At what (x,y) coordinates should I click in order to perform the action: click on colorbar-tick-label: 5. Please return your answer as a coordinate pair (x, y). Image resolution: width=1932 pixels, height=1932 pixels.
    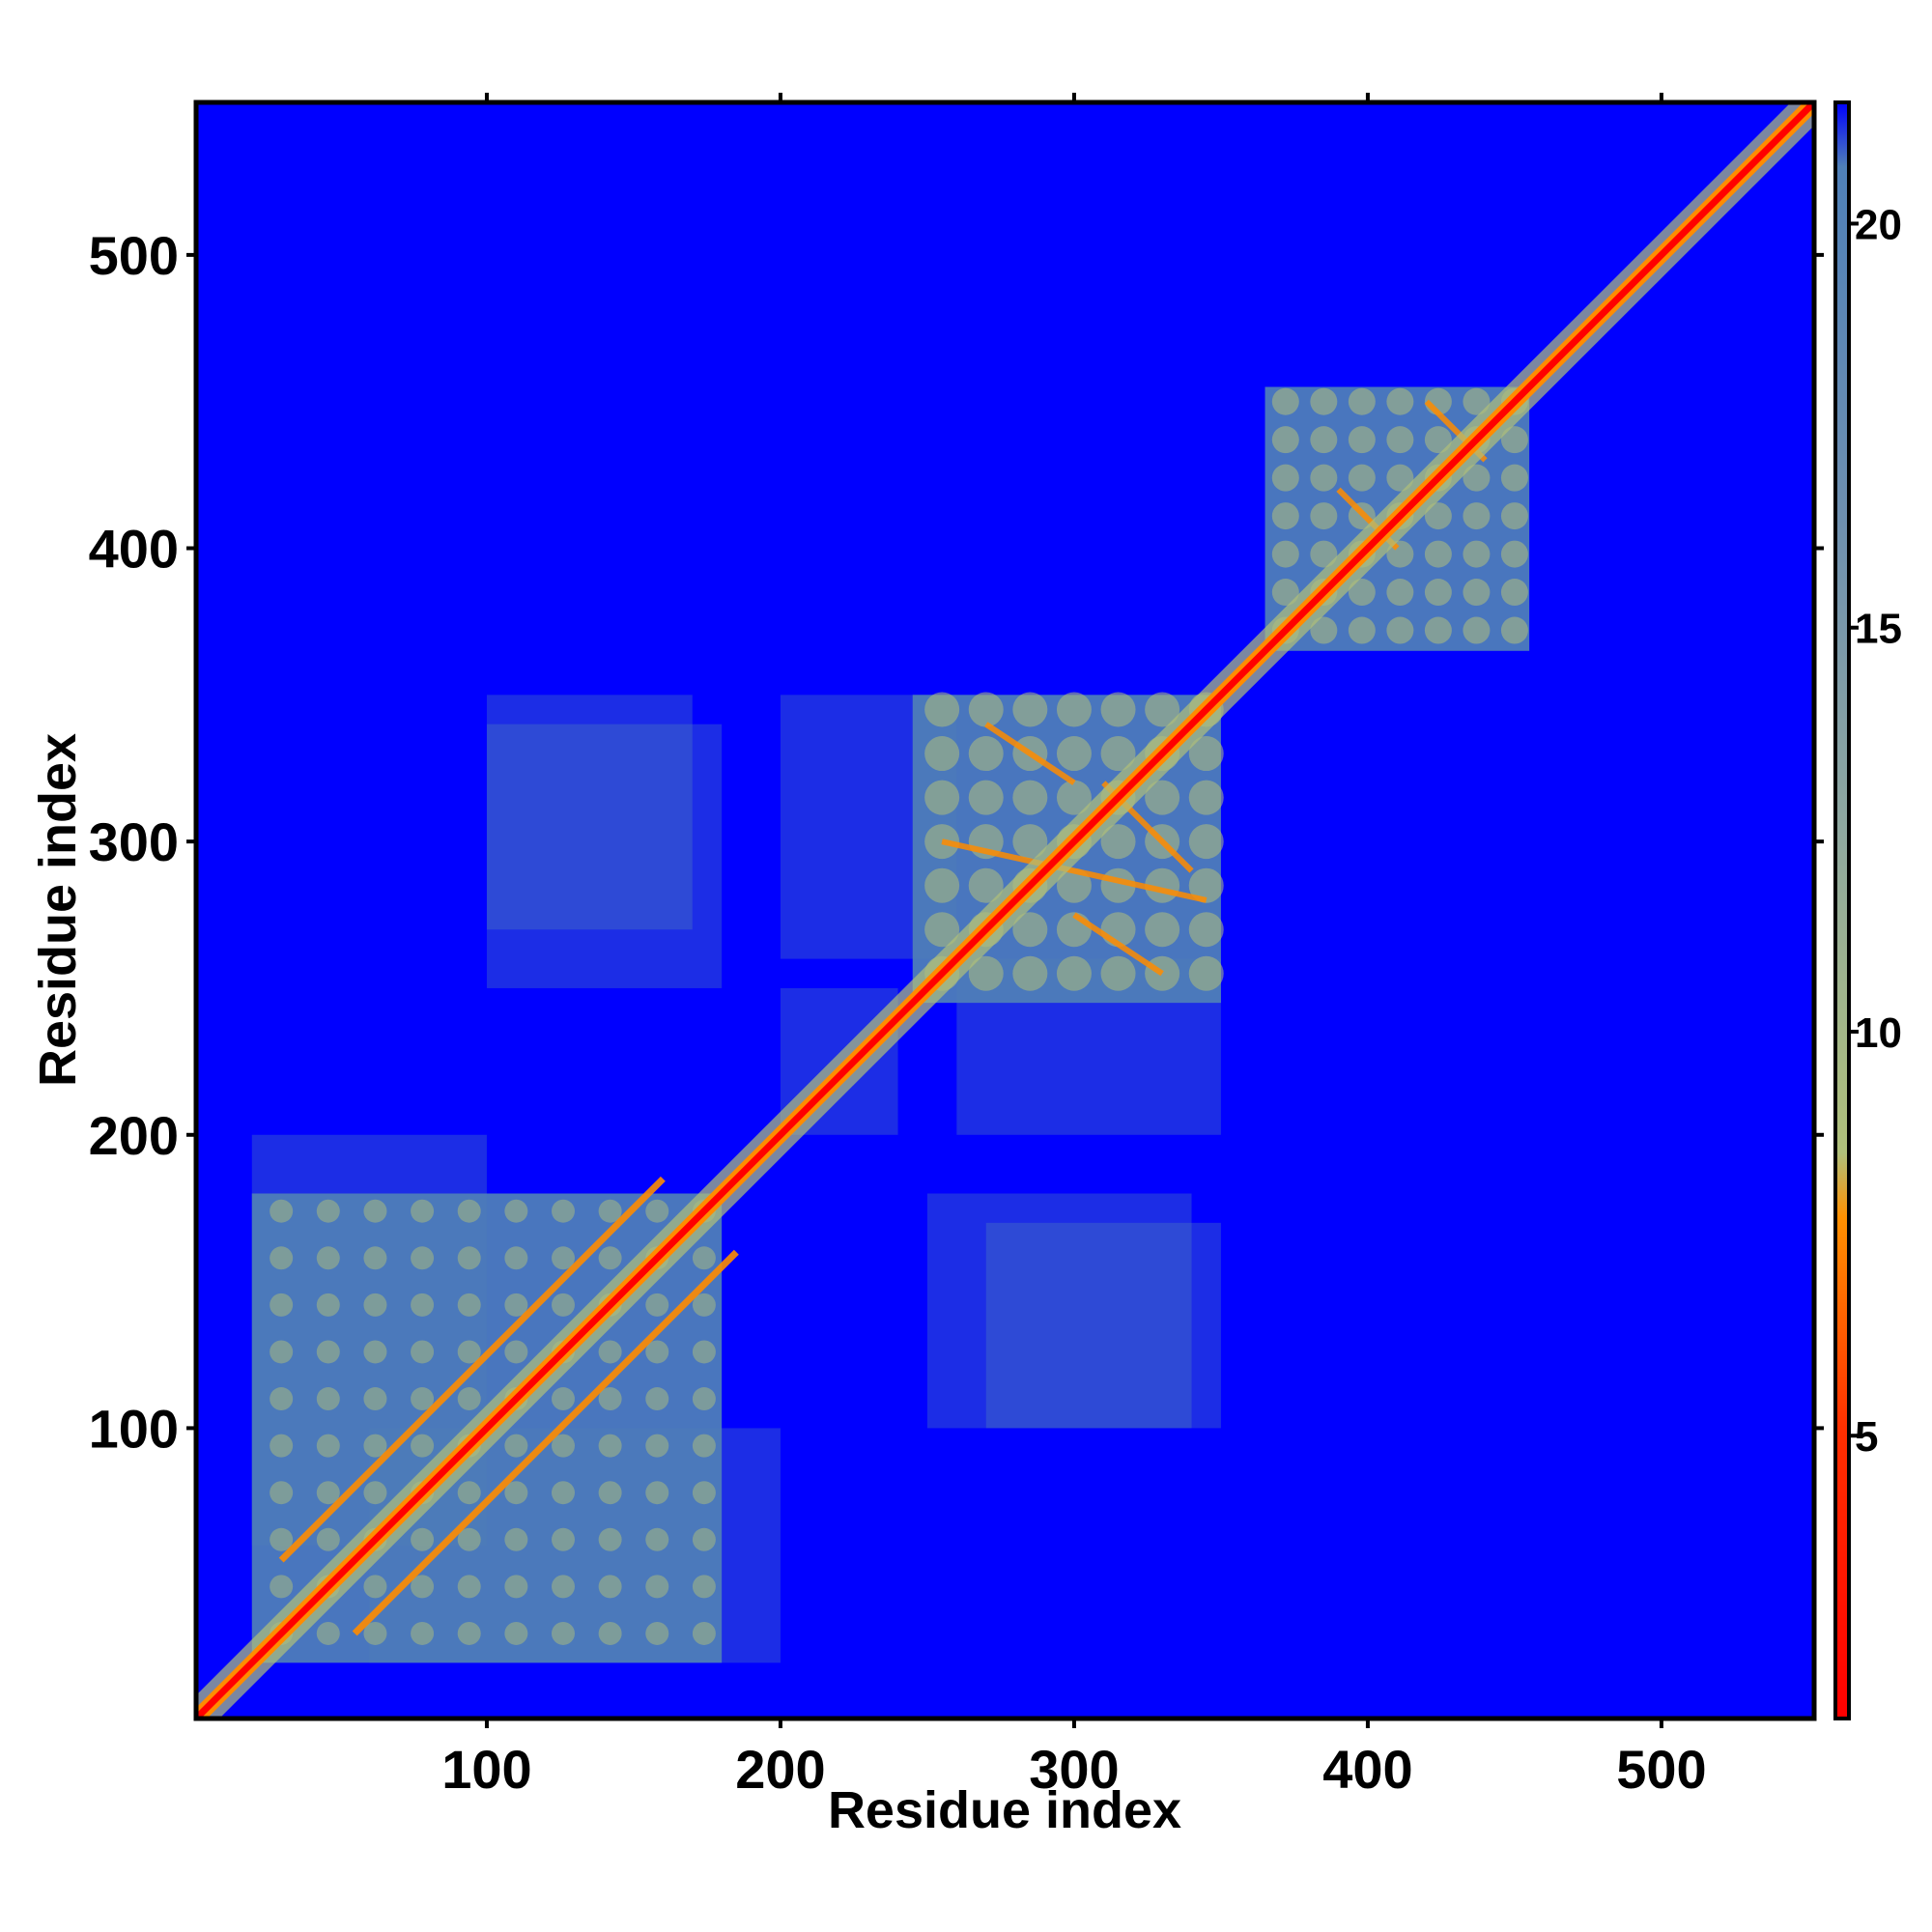
    Looking at the image, I should click on (1866, 1437).